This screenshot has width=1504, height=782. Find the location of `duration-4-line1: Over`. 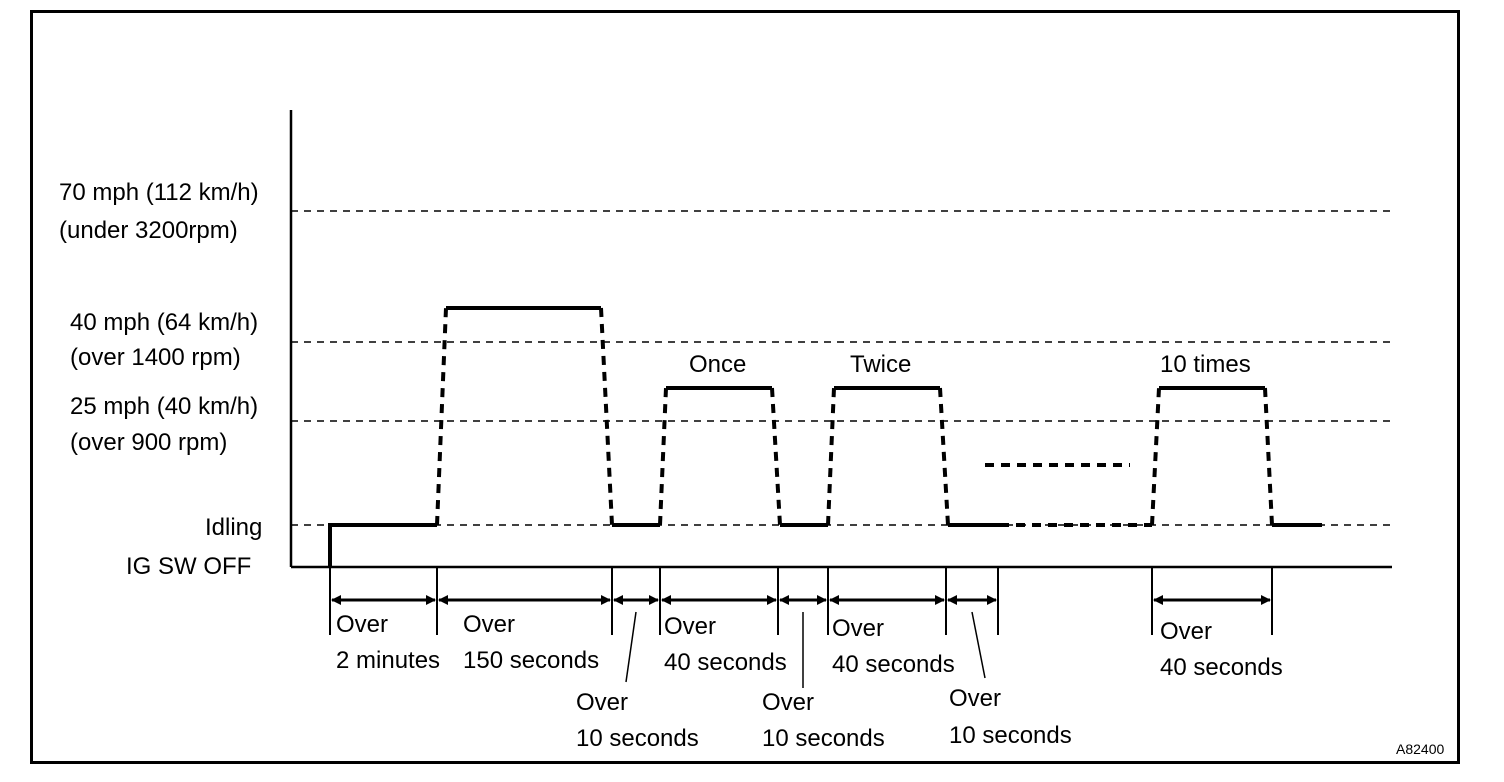

duration-4-line1: Over is located at coordinates (788, 702).